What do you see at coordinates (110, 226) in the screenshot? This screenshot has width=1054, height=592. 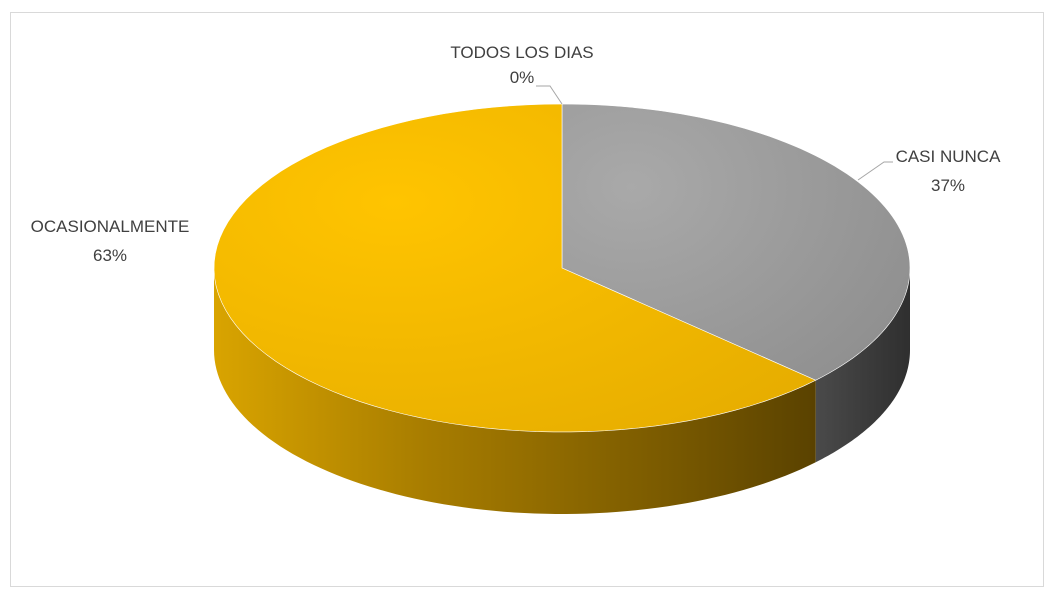 I see `slice-category-label-ocasionalmente: OCASIONALMENTE` at bounding box center [110, 226].